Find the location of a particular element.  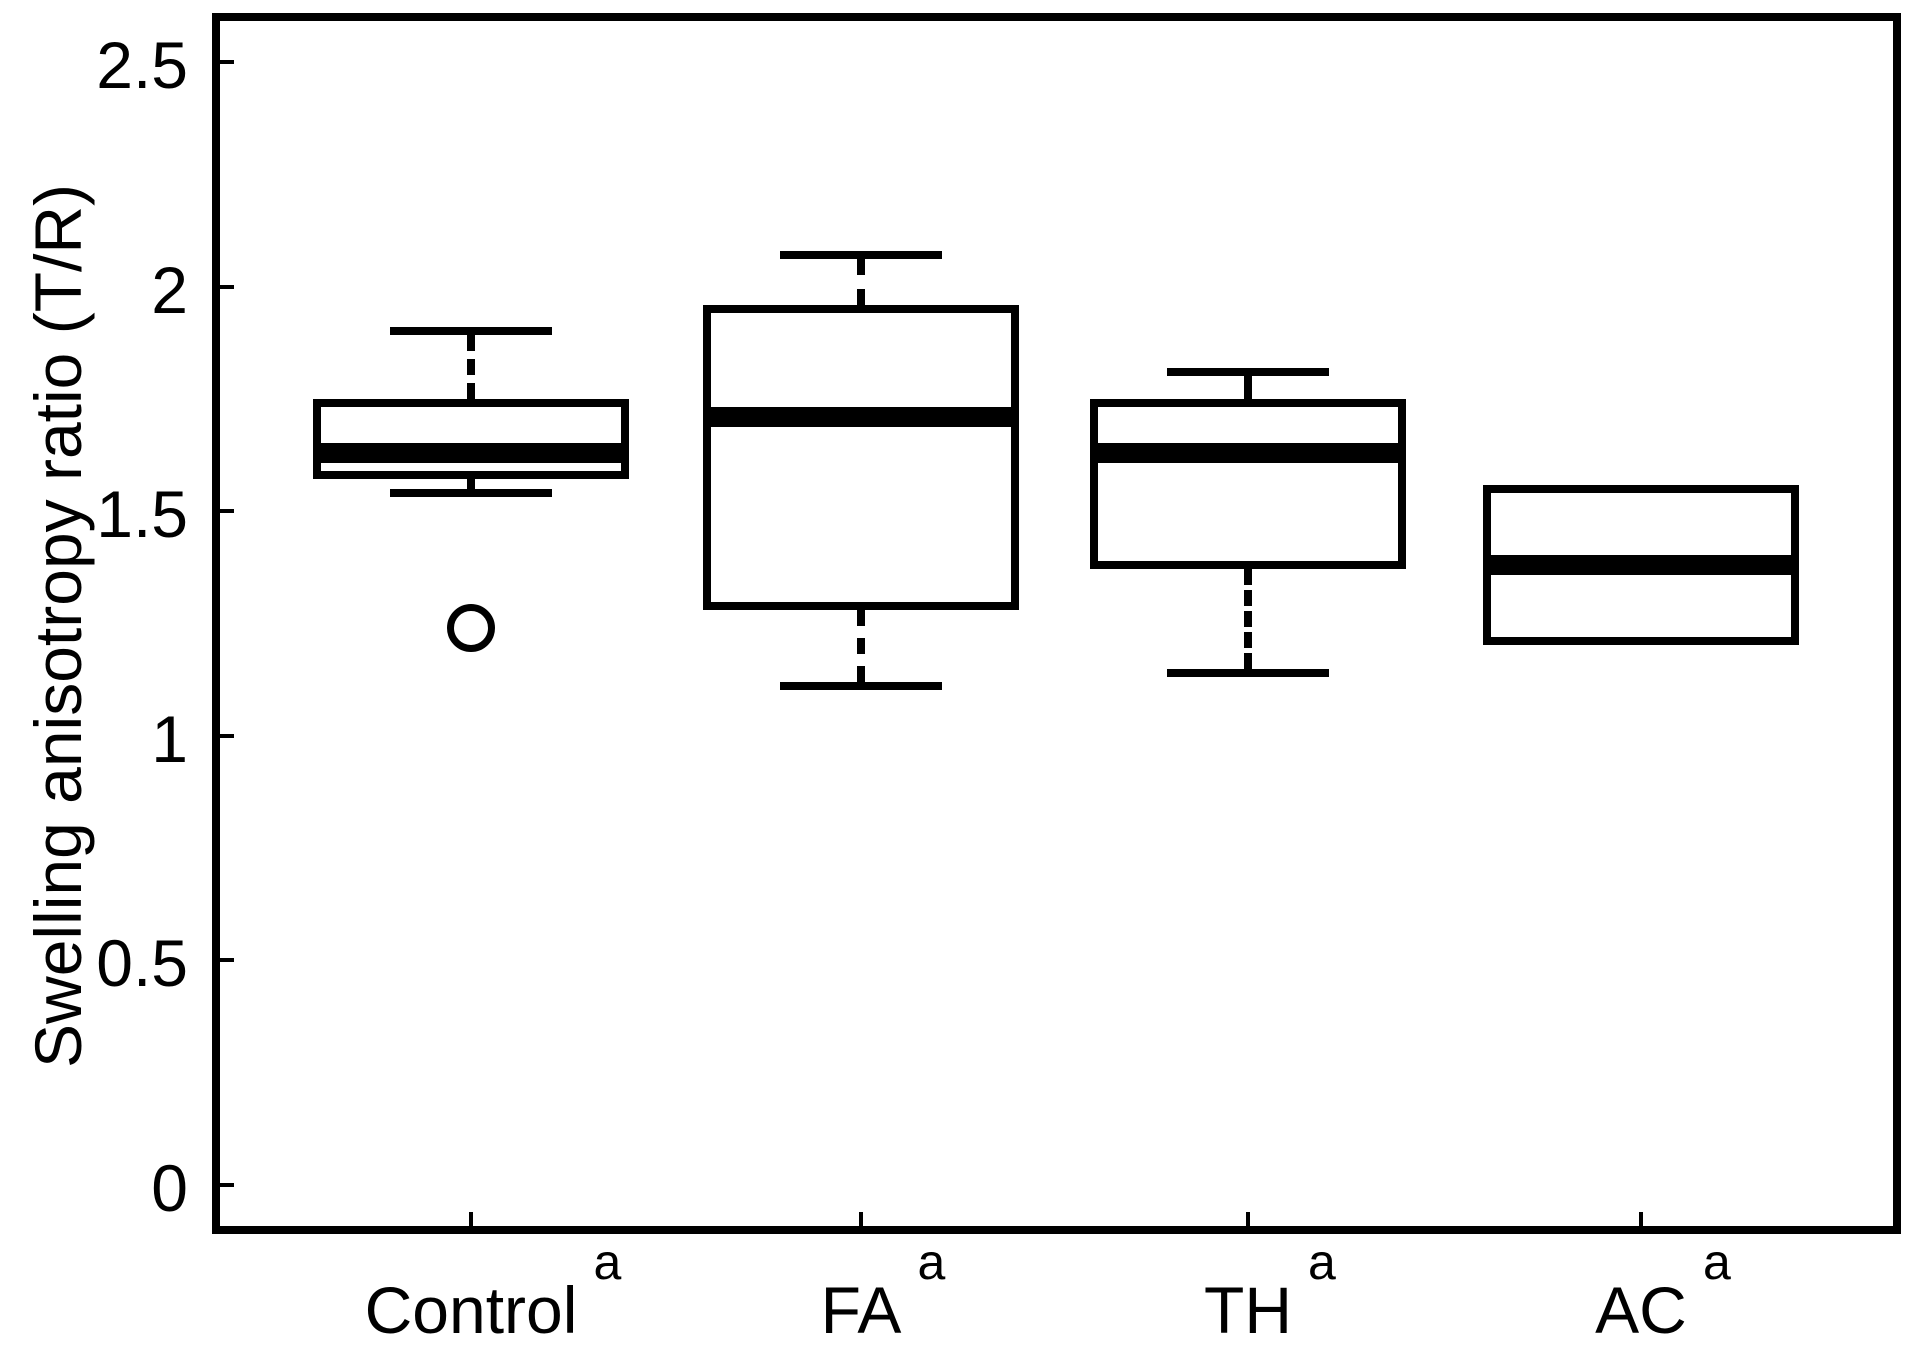

y-tick-label: 0.5 is located at coordinates (142, 963).